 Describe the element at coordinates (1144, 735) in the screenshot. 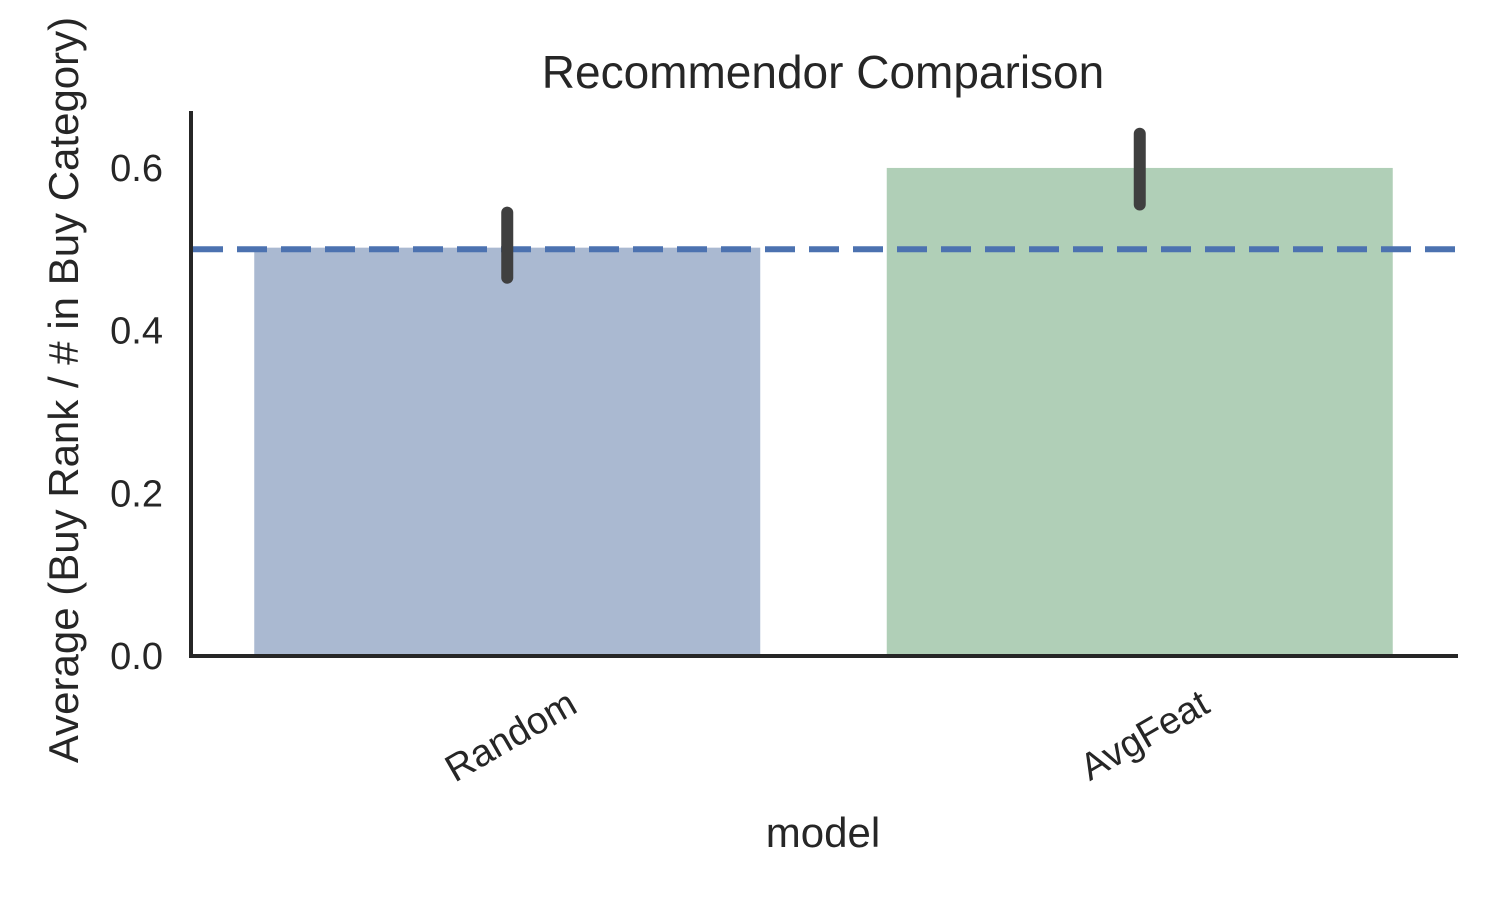

I see `x-tick-label-avgfeat: AvgFeat` at that location.